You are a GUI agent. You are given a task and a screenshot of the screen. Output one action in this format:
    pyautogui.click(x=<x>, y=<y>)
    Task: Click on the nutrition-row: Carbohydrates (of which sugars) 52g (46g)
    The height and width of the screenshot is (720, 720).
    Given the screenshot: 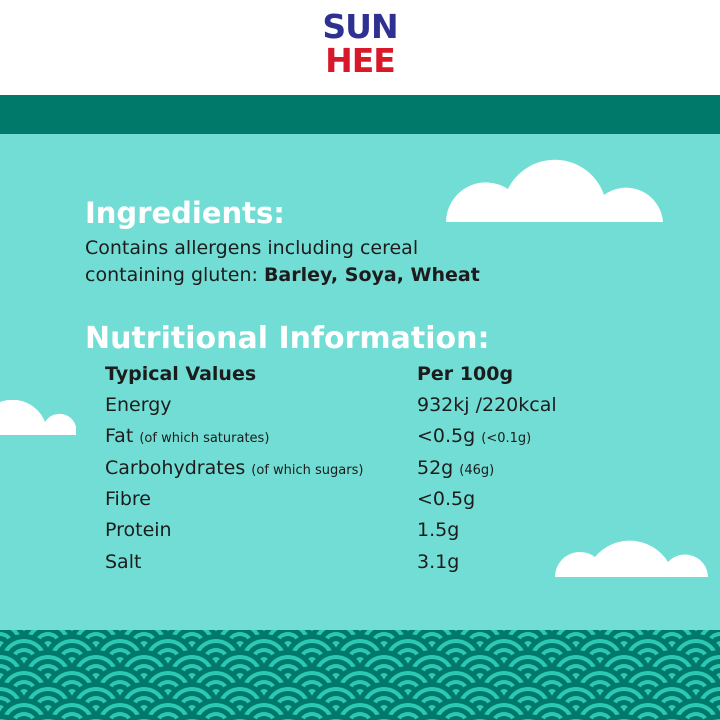 What is the action you would take?
    pyautogui.click(x=365, y=472)
    